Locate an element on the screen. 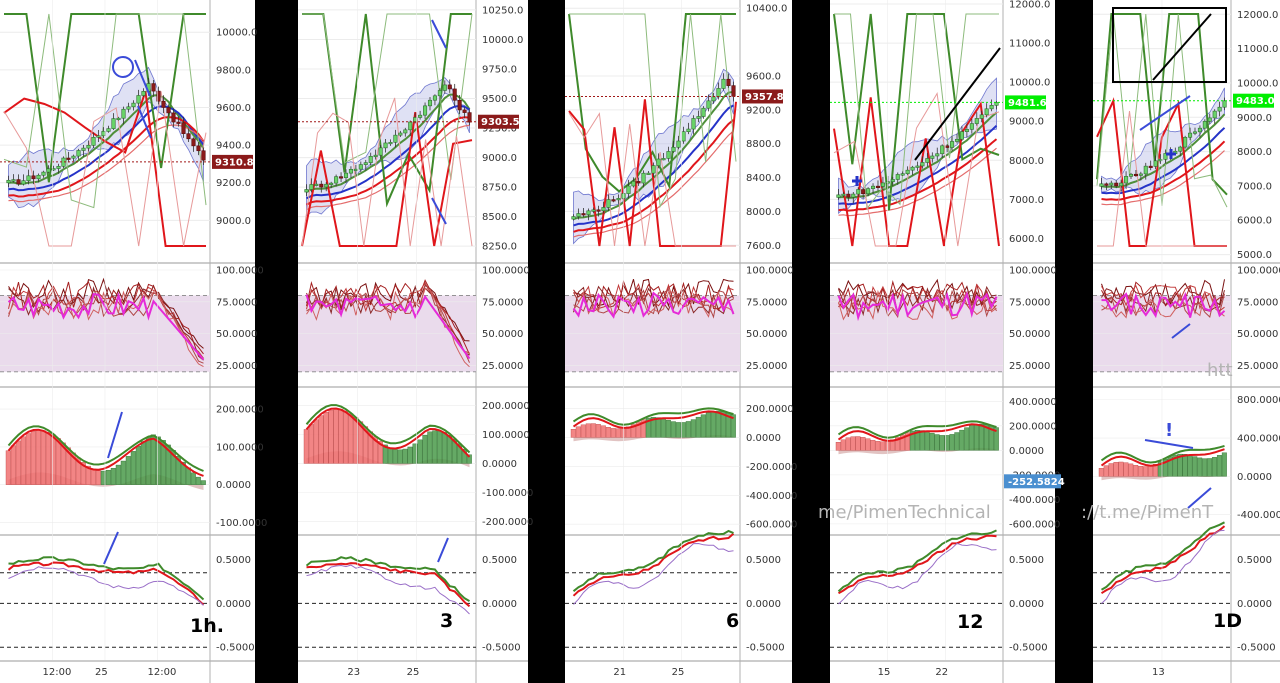 The width and height of the screenshot is (1280, 683). stoch-tick-label: 75.0000 is located at coordinates (236, 302).